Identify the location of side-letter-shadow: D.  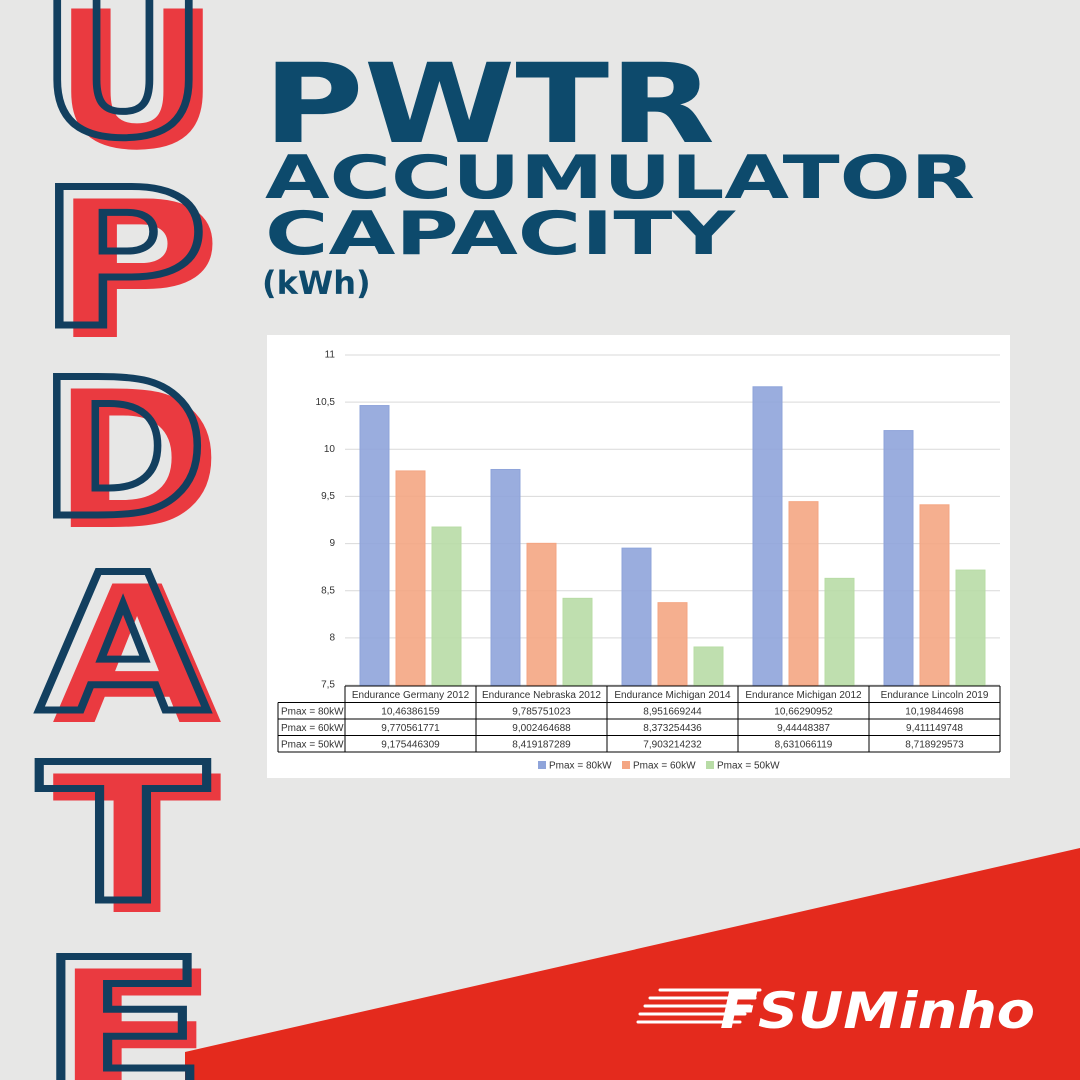
(137, 461).